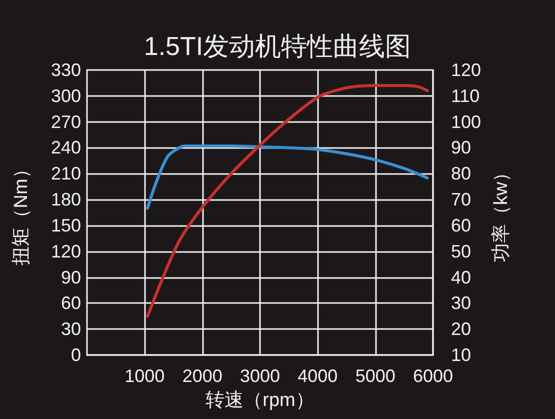  What do you see at coordinates (65, 251) in the screenshot?
I see `y-tick-label: 120` at bounding box center [65, 251].